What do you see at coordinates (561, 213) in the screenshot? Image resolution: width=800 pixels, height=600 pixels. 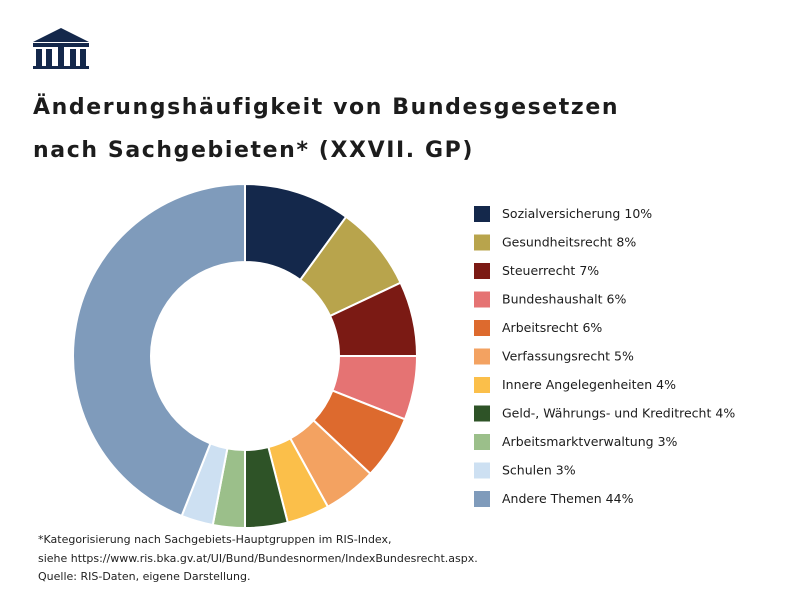 I see `legend-name: Sozialversicherung` at bounding box center [561, 213].